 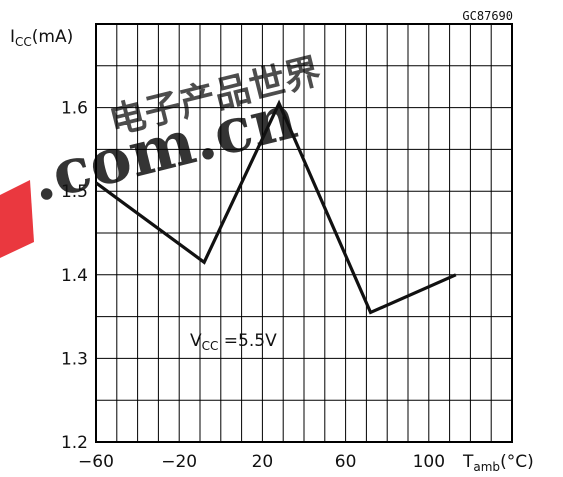 What do you see at coordinates (74, 443) in the screenshot?
I see `y-tick-label: 1.2` at bounding box center [74, 443].